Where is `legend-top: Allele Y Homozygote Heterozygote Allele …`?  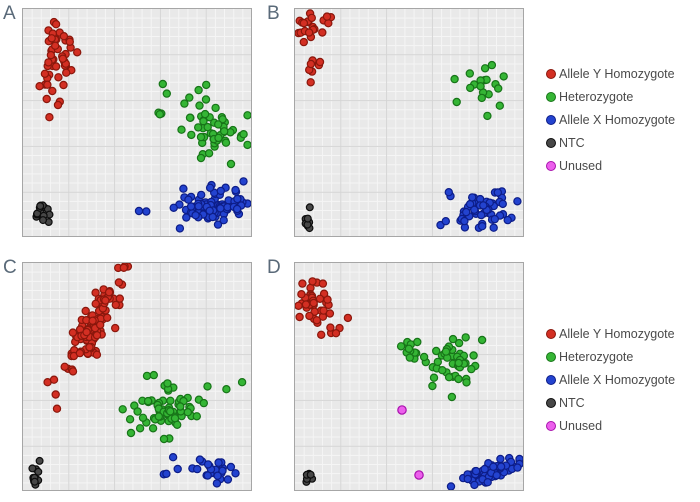 legend-top: Allele Y Homozygote Heterozygote Allele … is located at coordinates (610, 119).